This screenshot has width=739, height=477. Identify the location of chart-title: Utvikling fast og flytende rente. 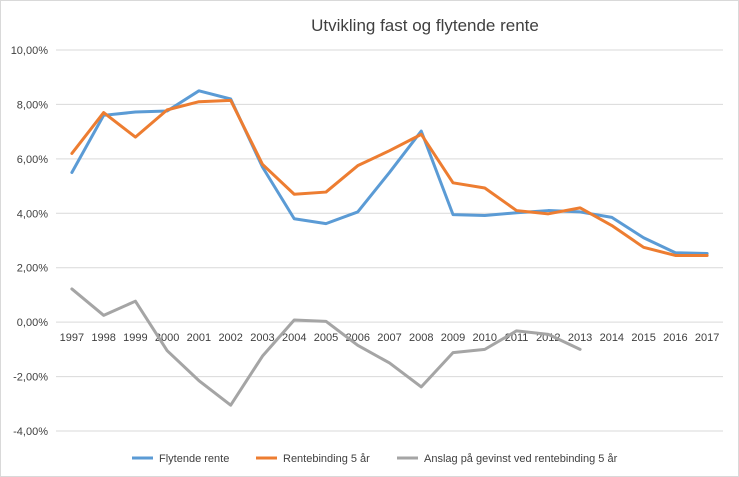
(425, 25).